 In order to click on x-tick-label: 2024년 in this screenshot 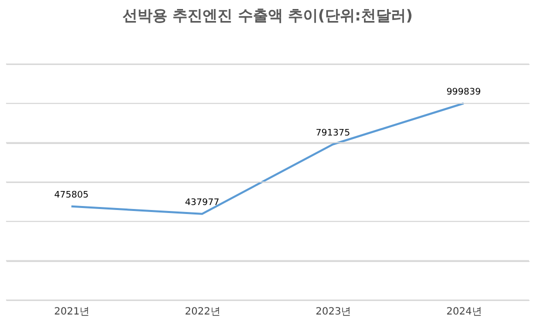, I will do `click(464, 312)`.